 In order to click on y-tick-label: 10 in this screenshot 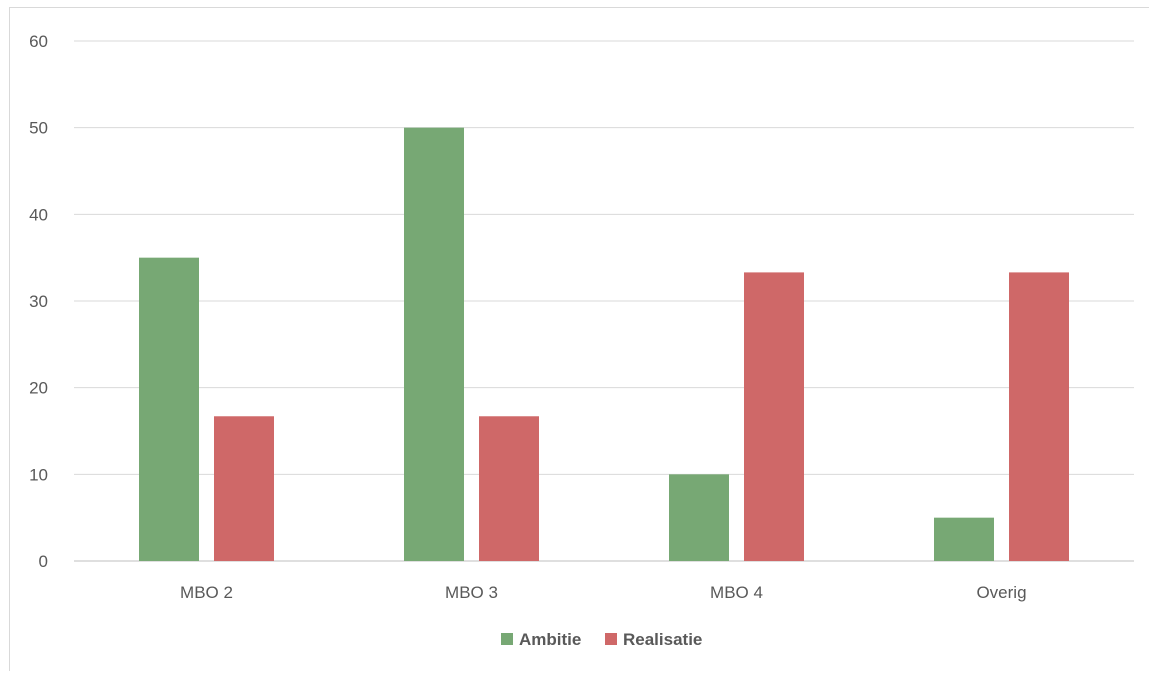, I will do `click(38, 474)`.